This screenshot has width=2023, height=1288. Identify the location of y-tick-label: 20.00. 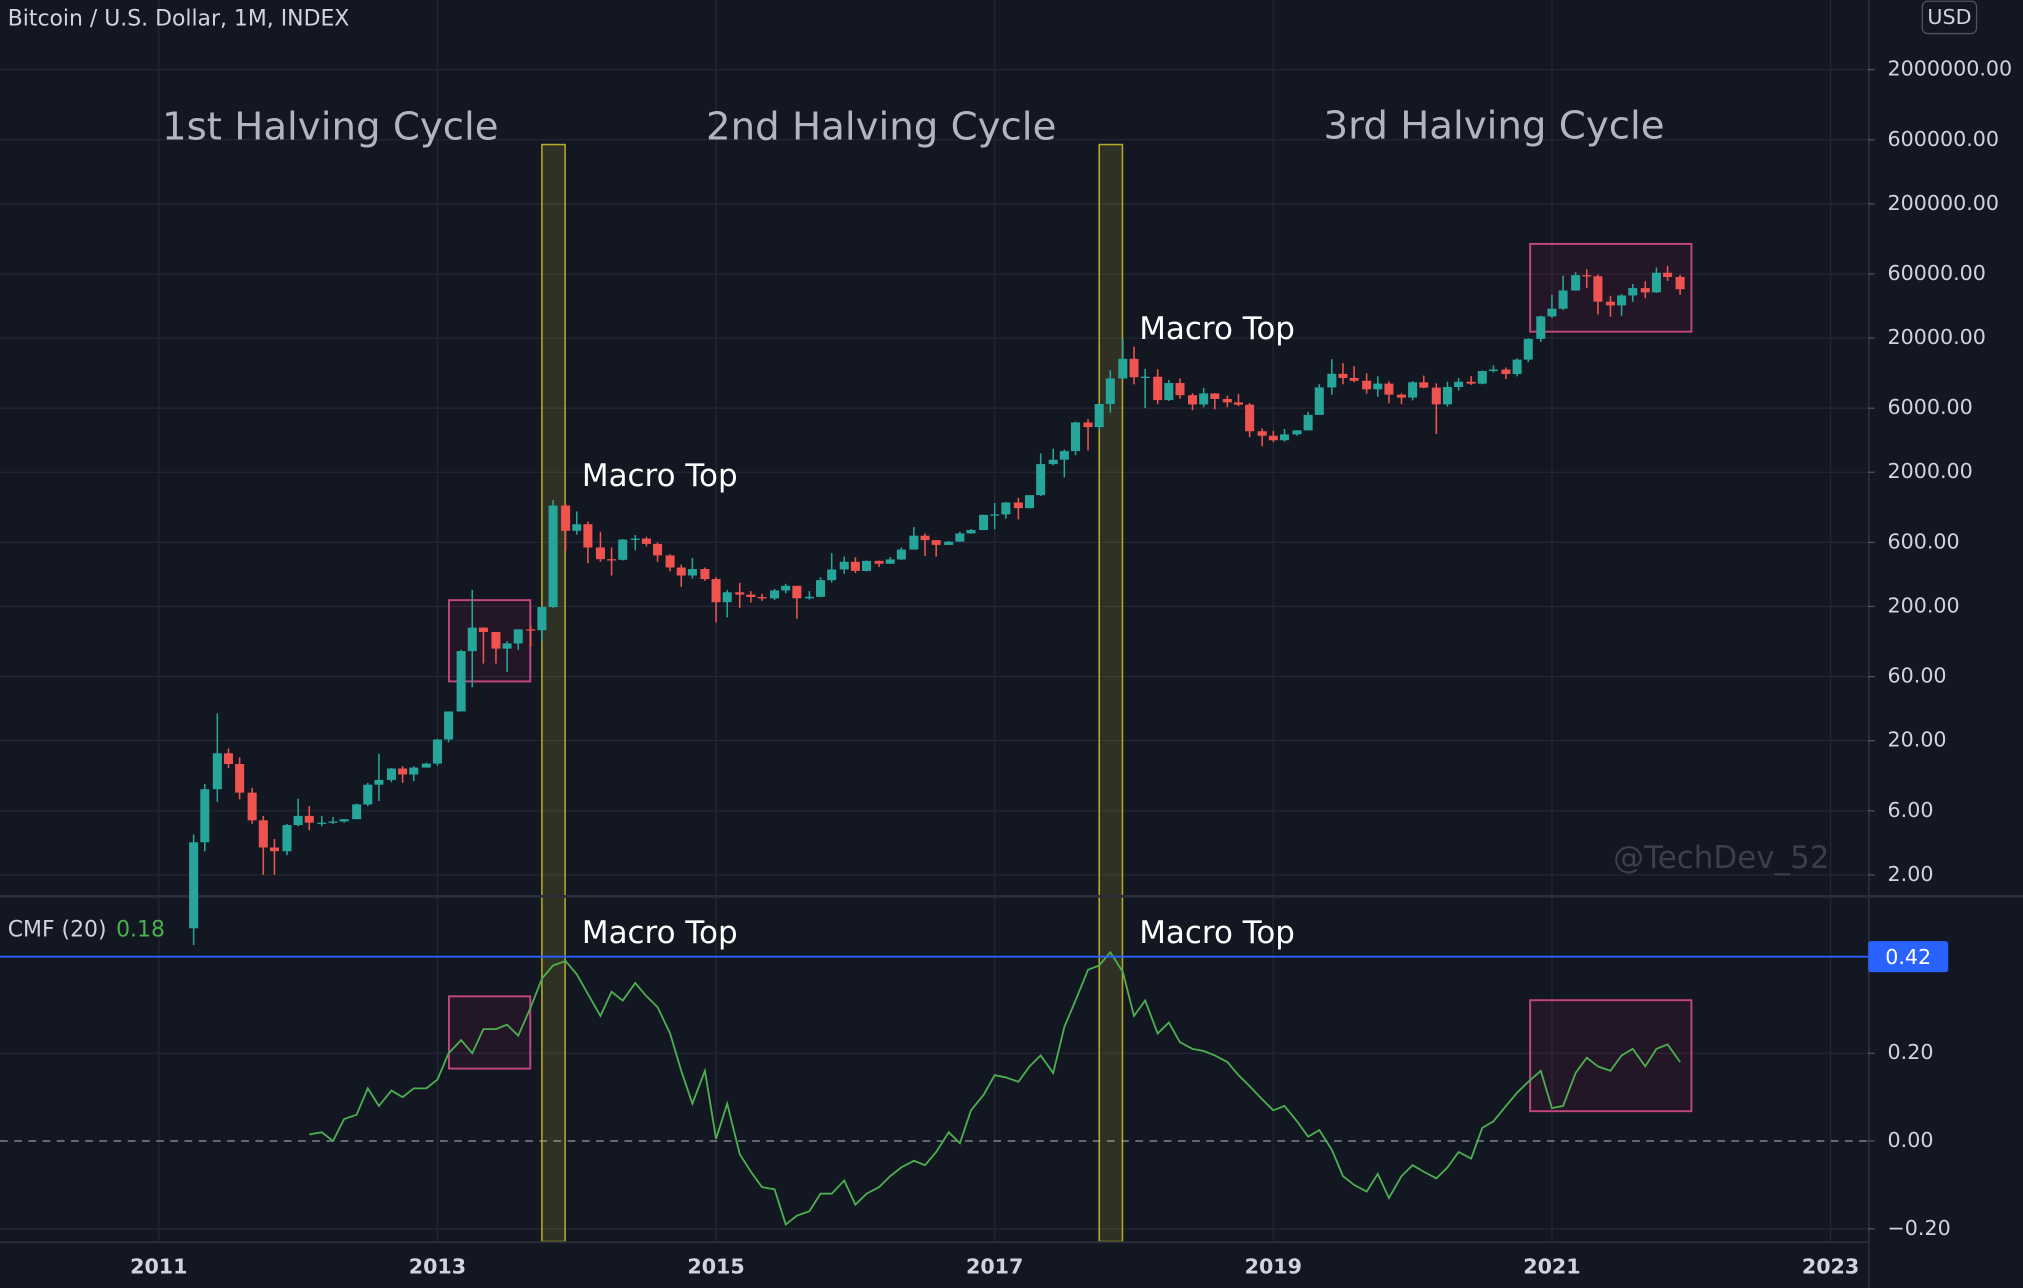
(1917, 740).